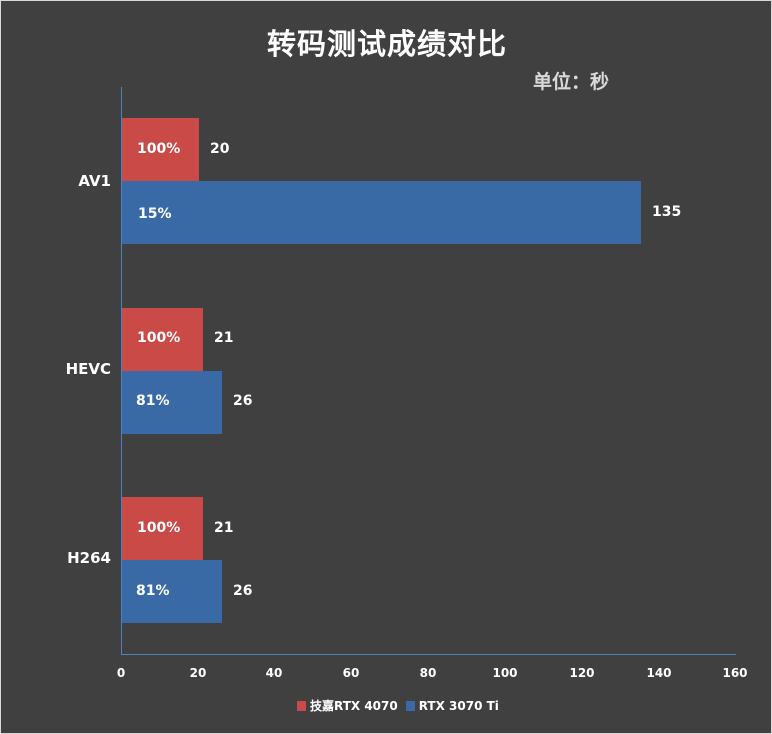 The width and height of the screenshot is (772, 734). I want to click on unit-label: 单位：秒, so click(571, 82).